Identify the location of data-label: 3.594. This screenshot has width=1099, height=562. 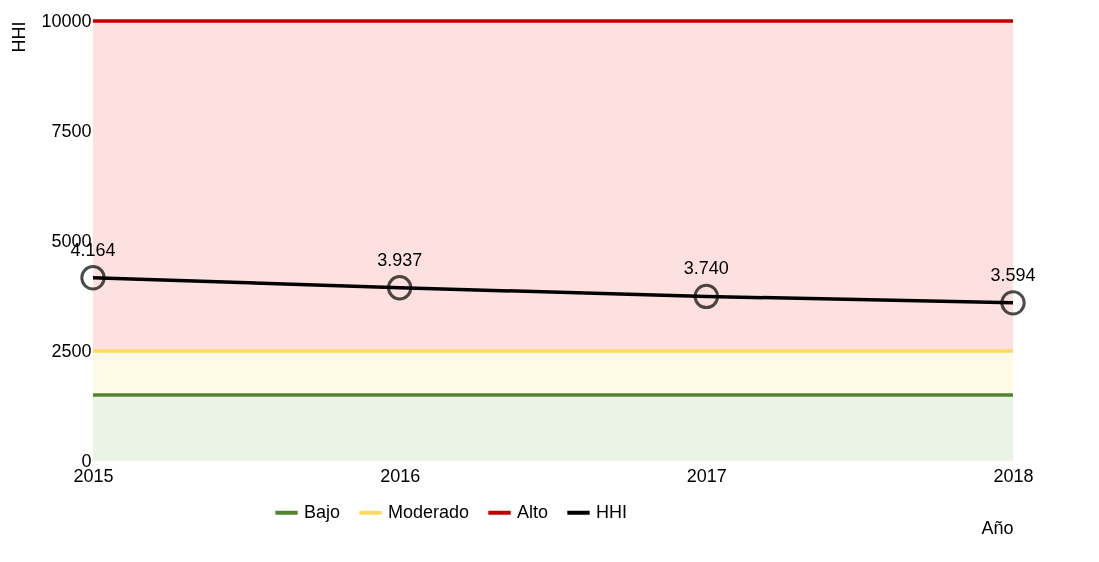
(1013, 274).